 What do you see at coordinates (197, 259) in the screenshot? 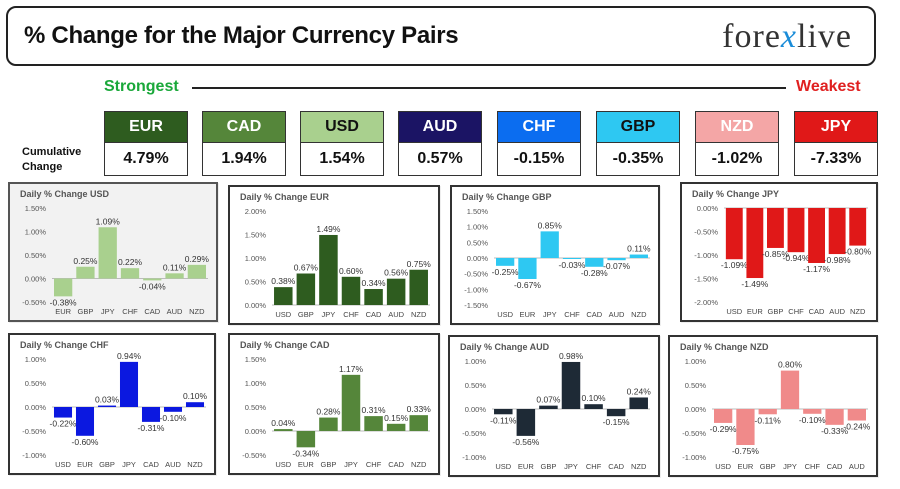
I see `data-label: 0.29%` at bounding box center [197, 259].